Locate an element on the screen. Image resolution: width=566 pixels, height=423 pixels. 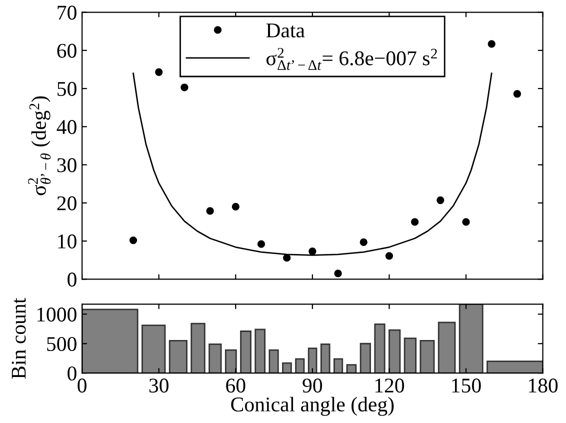
y-tick-label: 30 is located at coordinates (66, 165).